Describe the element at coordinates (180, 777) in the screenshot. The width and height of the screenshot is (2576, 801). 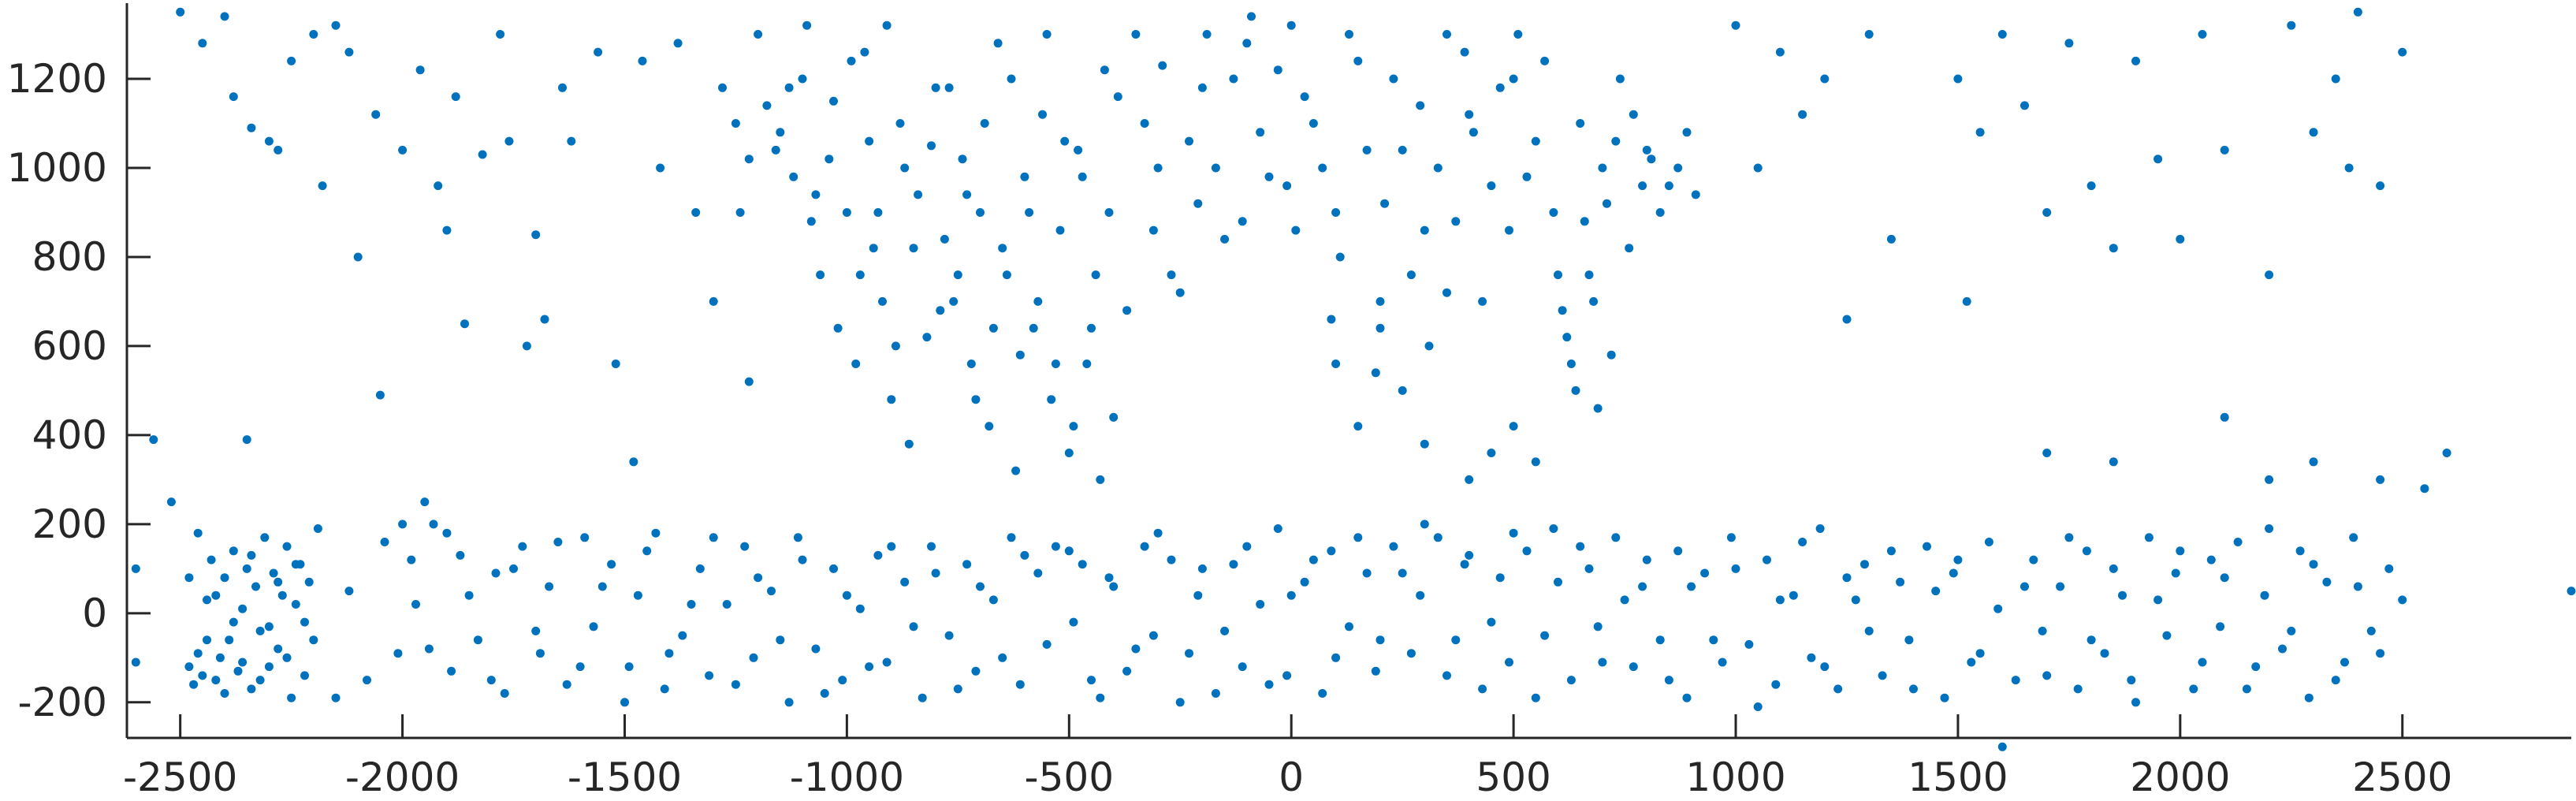
I see `x-tick-label: -2500` at that location.